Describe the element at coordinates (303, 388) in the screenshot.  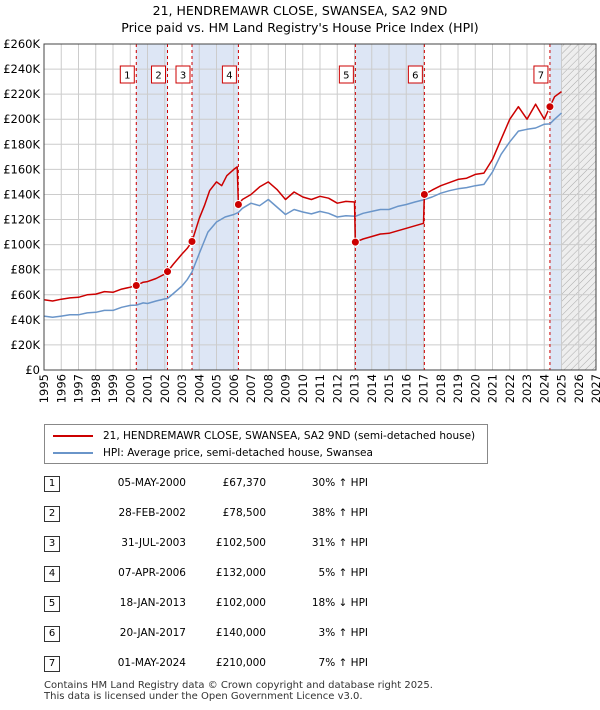
I see `x-tick-label: 2010` at that location.